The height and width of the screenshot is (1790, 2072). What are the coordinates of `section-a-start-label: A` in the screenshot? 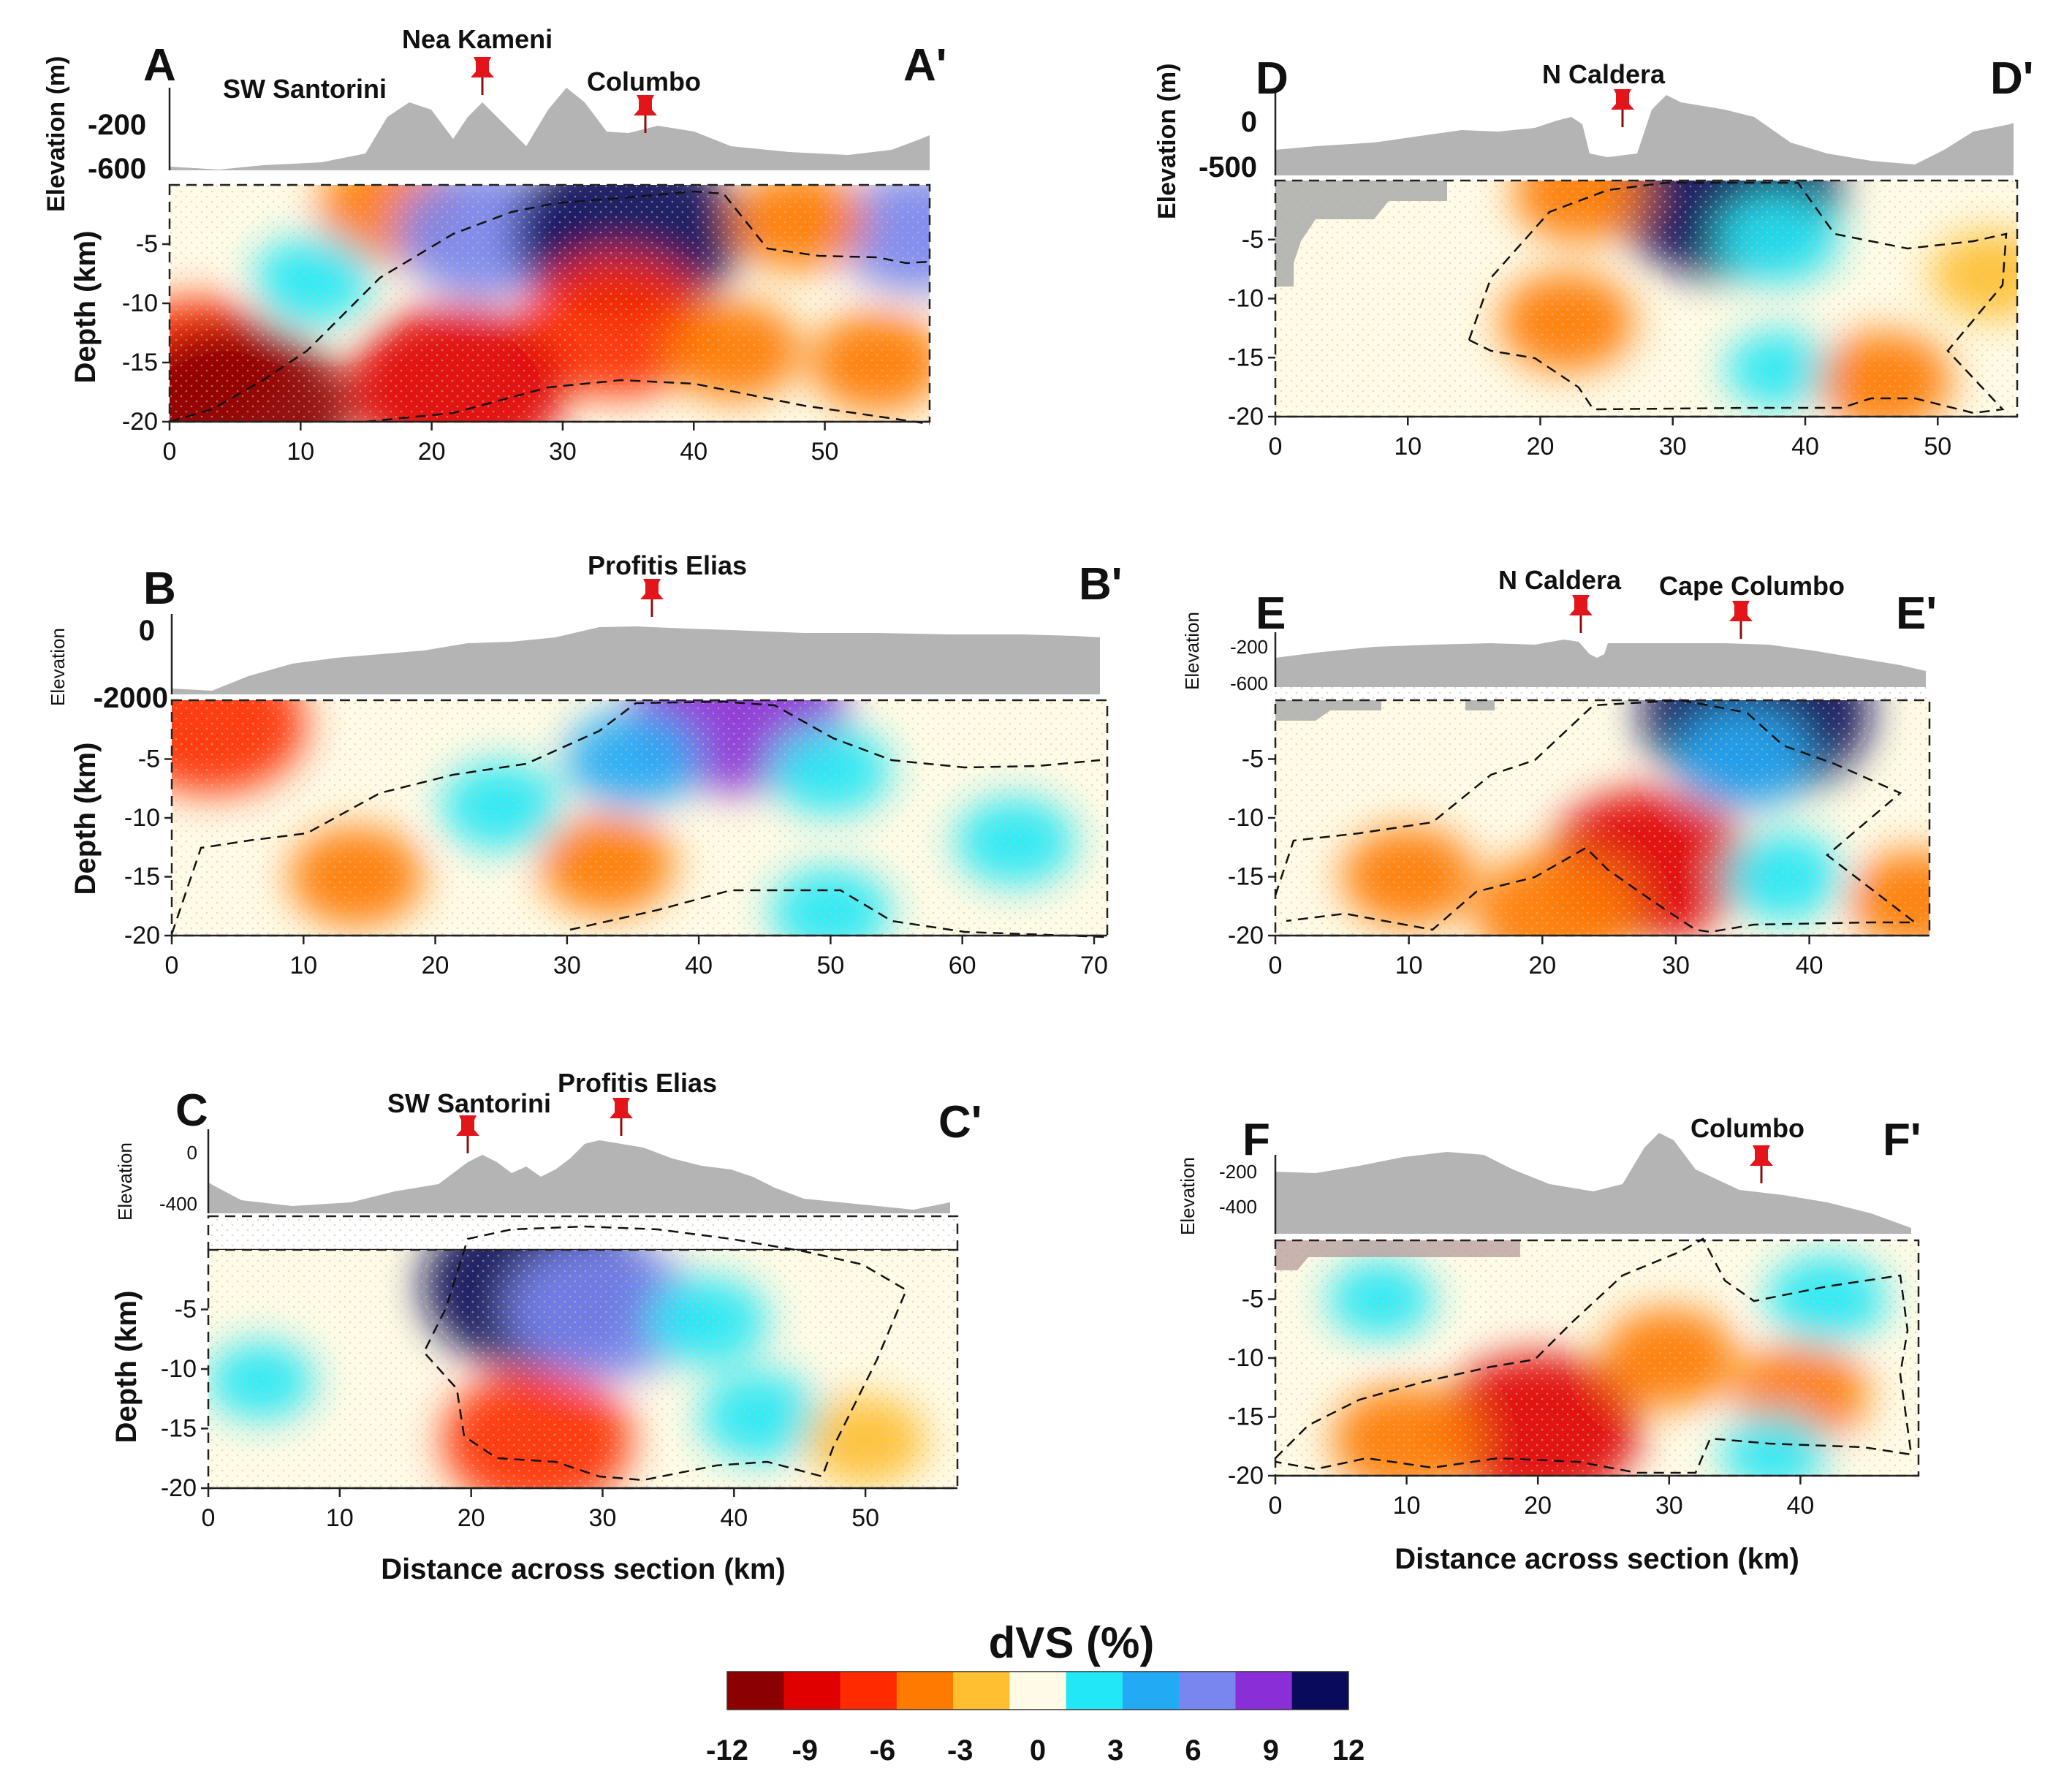 It's located at (159, 65).